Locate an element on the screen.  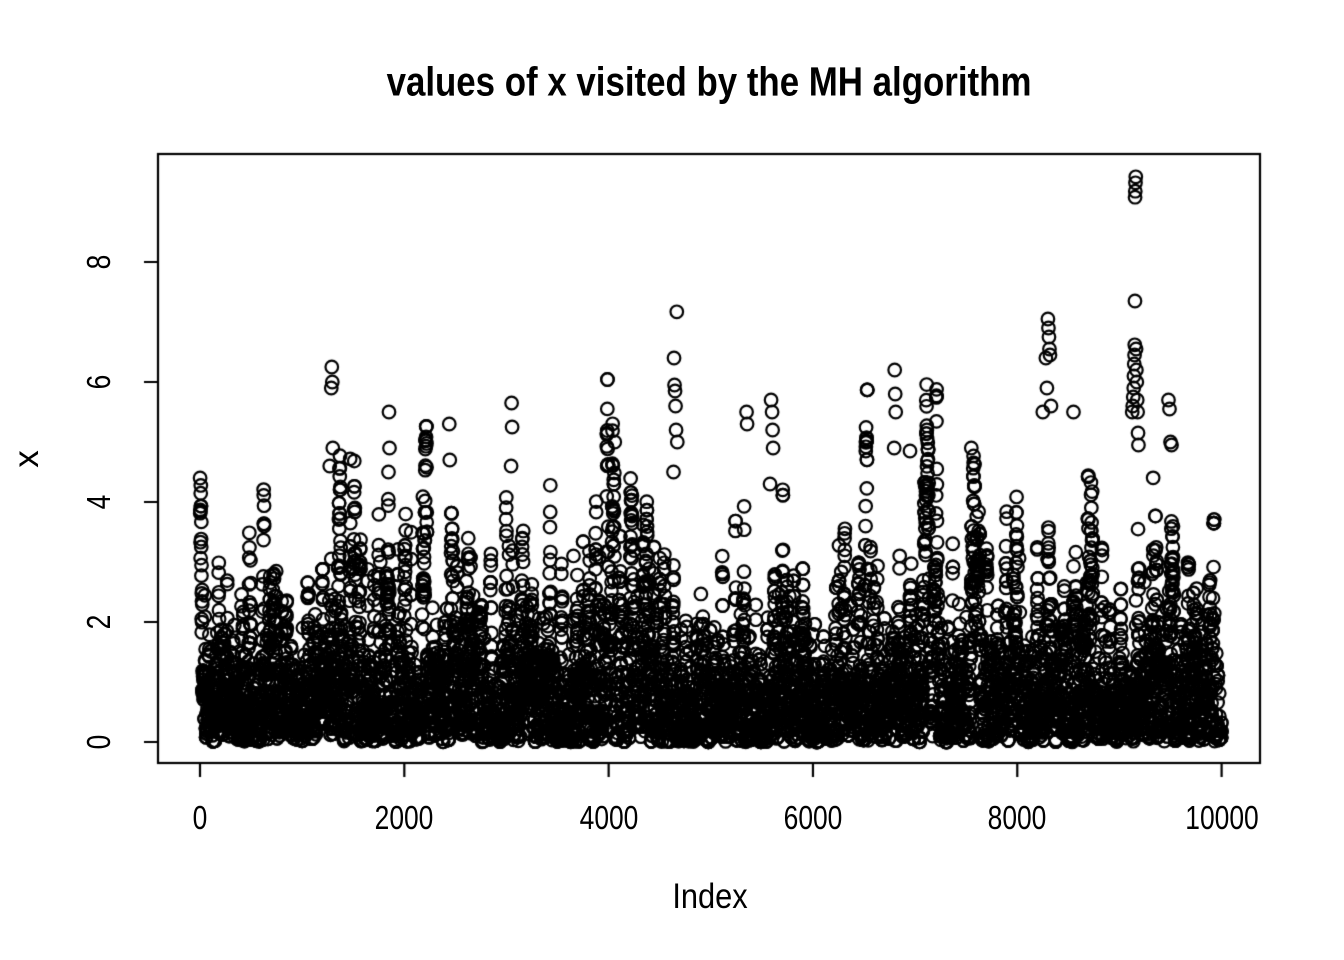
x-tick-label: 4000 is located at coordinates (608, 817).